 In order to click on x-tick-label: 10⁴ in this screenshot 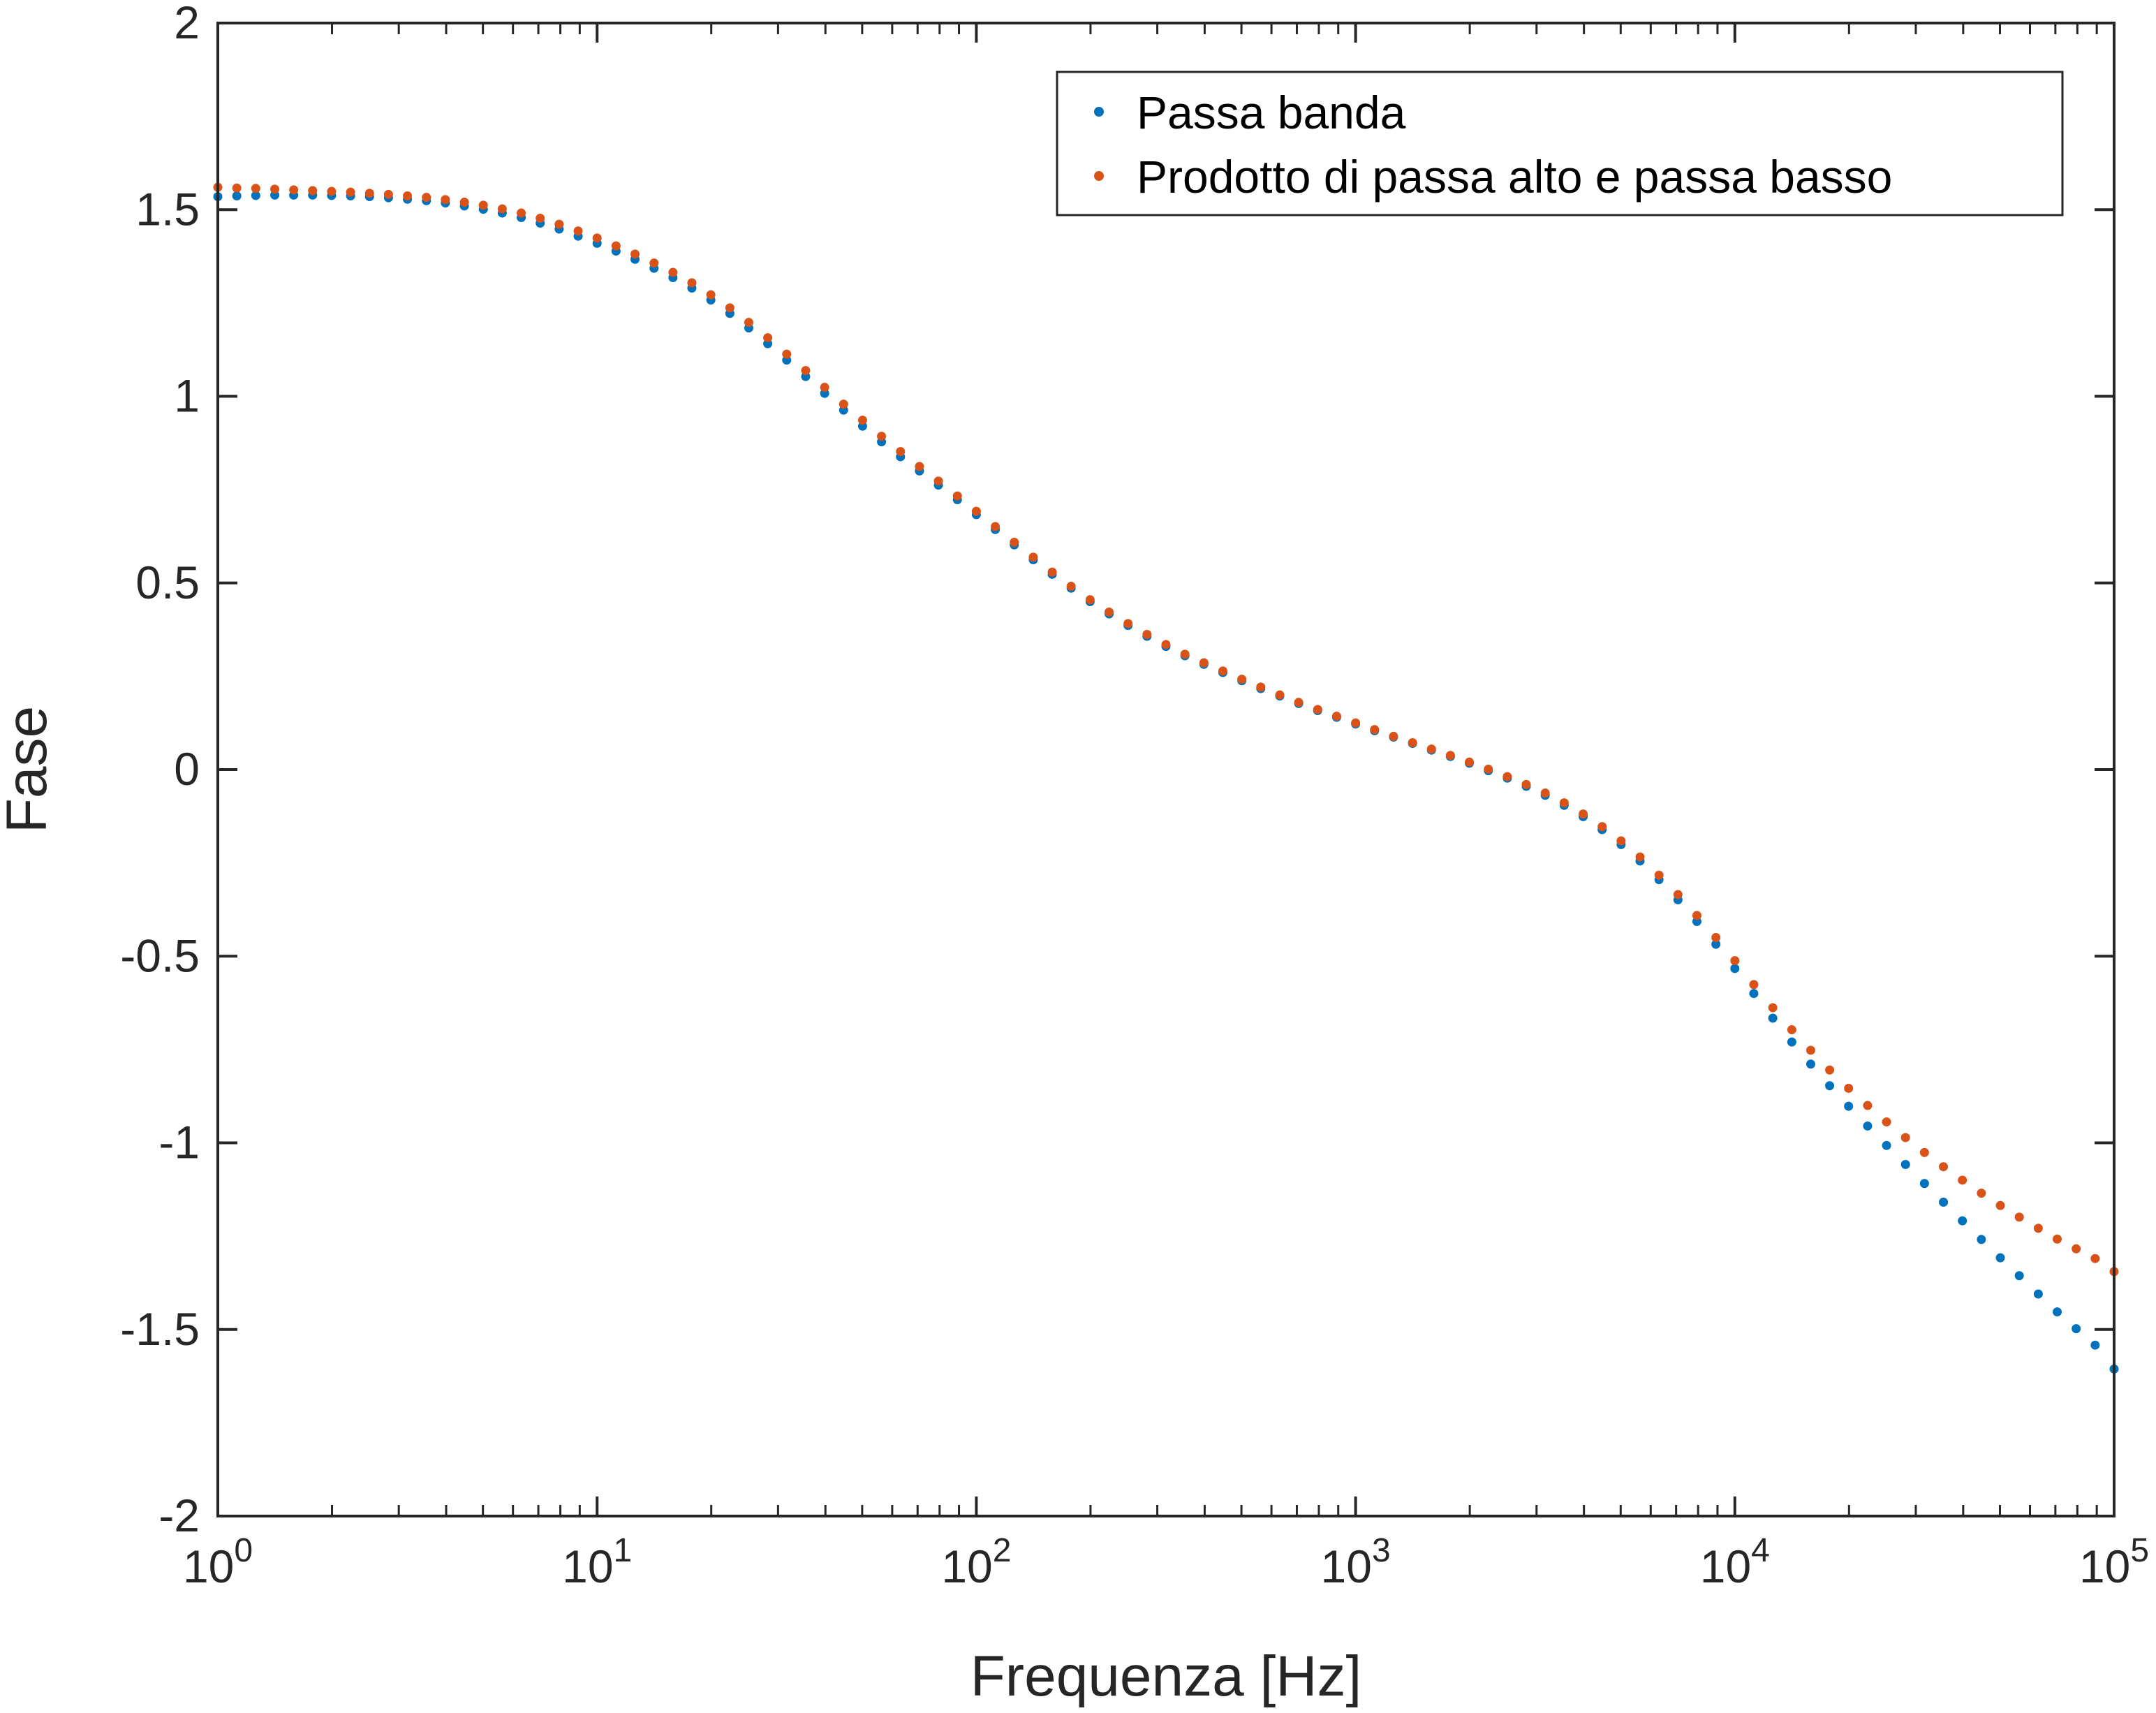, I will do `click(1735, 1562)`.